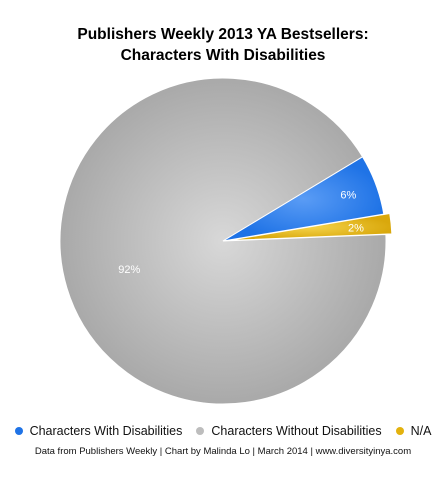 The height and width of the screenshot is (481, 446). Describe the element at coordinates (18, 431) in the screenshot. I see `legend-dot-with-disabilities` at that location.